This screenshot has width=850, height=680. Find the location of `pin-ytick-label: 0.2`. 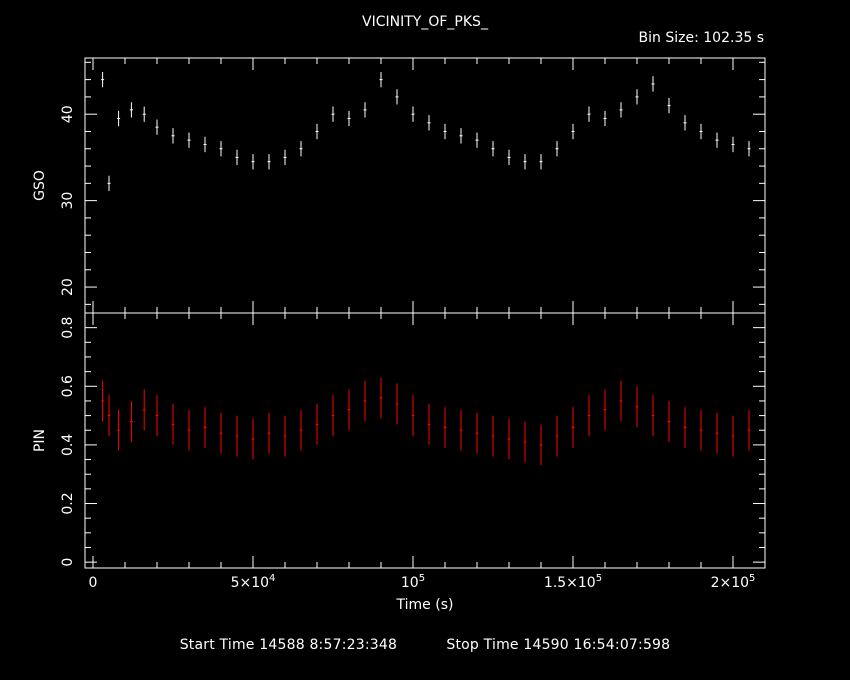

pin-ytick-label: 0.2 is located at coordinates (68, 503).